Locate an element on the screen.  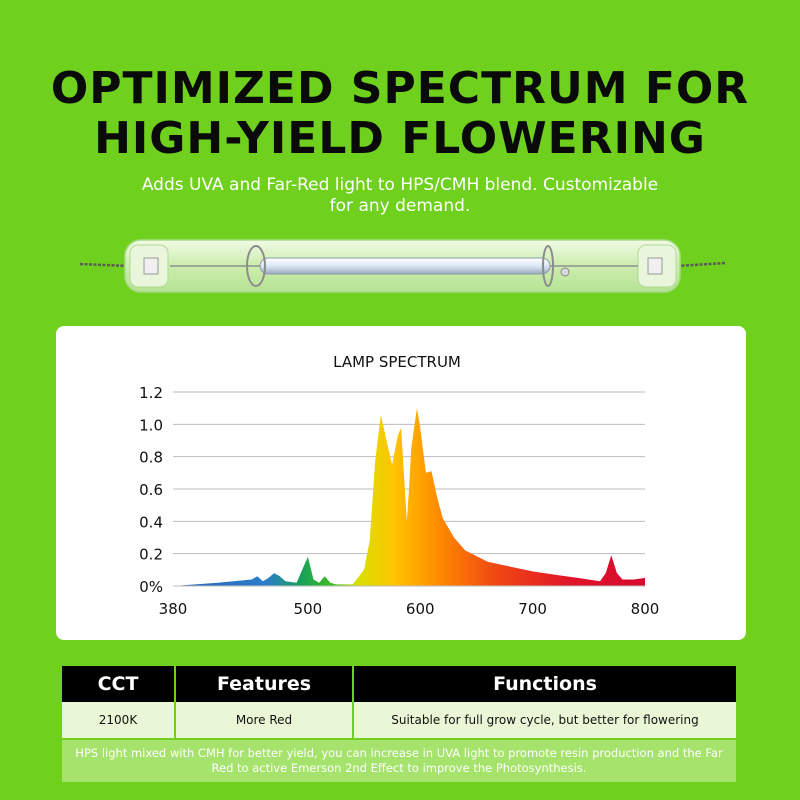
subtitle-line-2: for any demand. is located at coordinates (400, 206).